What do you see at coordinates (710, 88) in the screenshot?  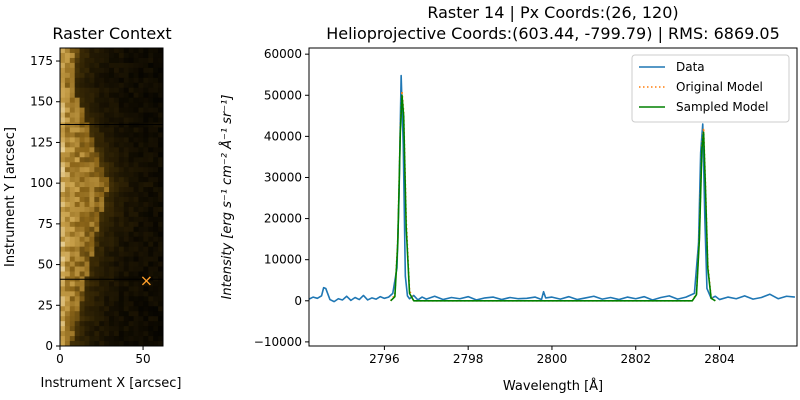 I see `legend-box` at bounding box center [710, 88].